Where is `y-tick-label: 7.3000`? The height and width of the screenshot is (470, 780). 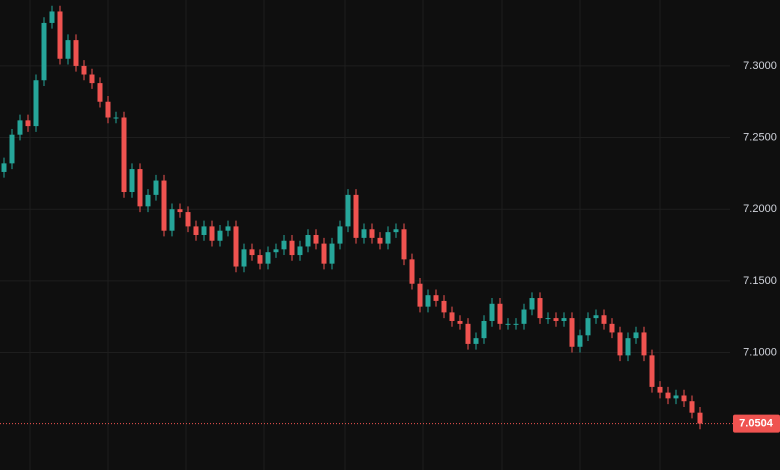
y-tick-label: 7.3000 is located at coordinates (760, 66).